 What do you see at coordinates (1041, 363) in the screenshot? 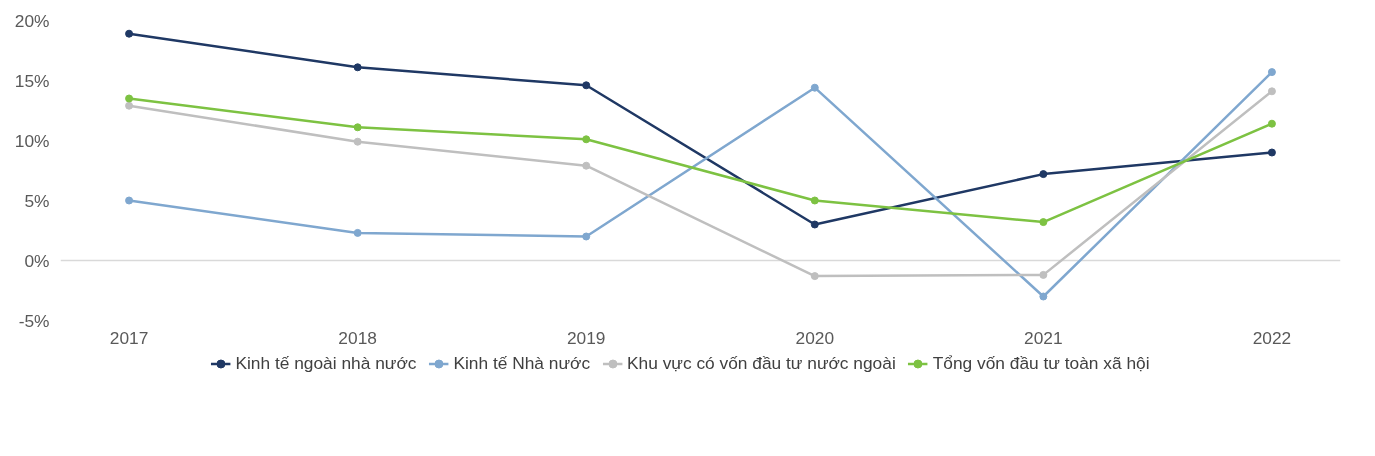
I see `legend-label: Tổng vốn đầu tư toàn xã hội` at bounding box center [1041, 363].